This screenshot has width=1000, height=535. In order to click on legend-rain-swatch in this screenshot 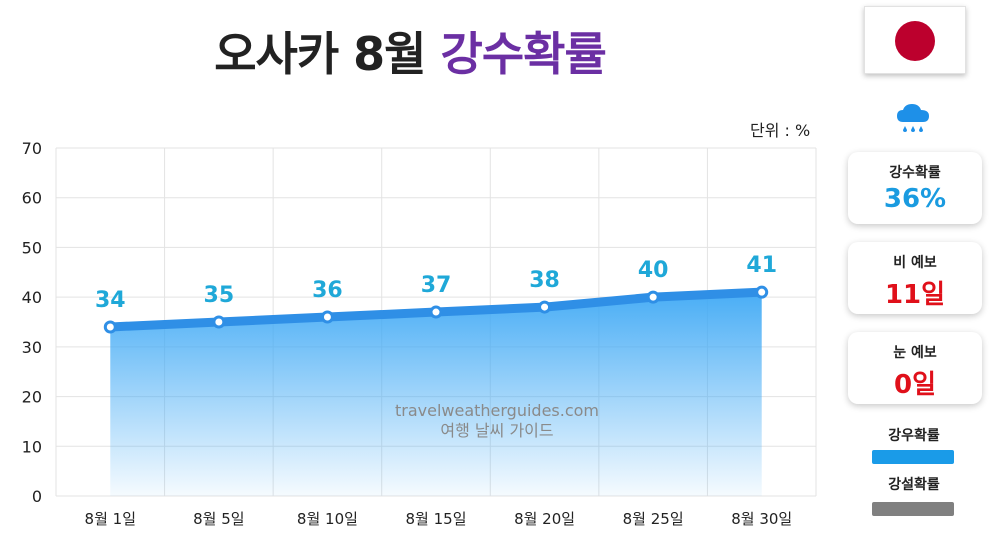, I will do `click(913, 457)`.